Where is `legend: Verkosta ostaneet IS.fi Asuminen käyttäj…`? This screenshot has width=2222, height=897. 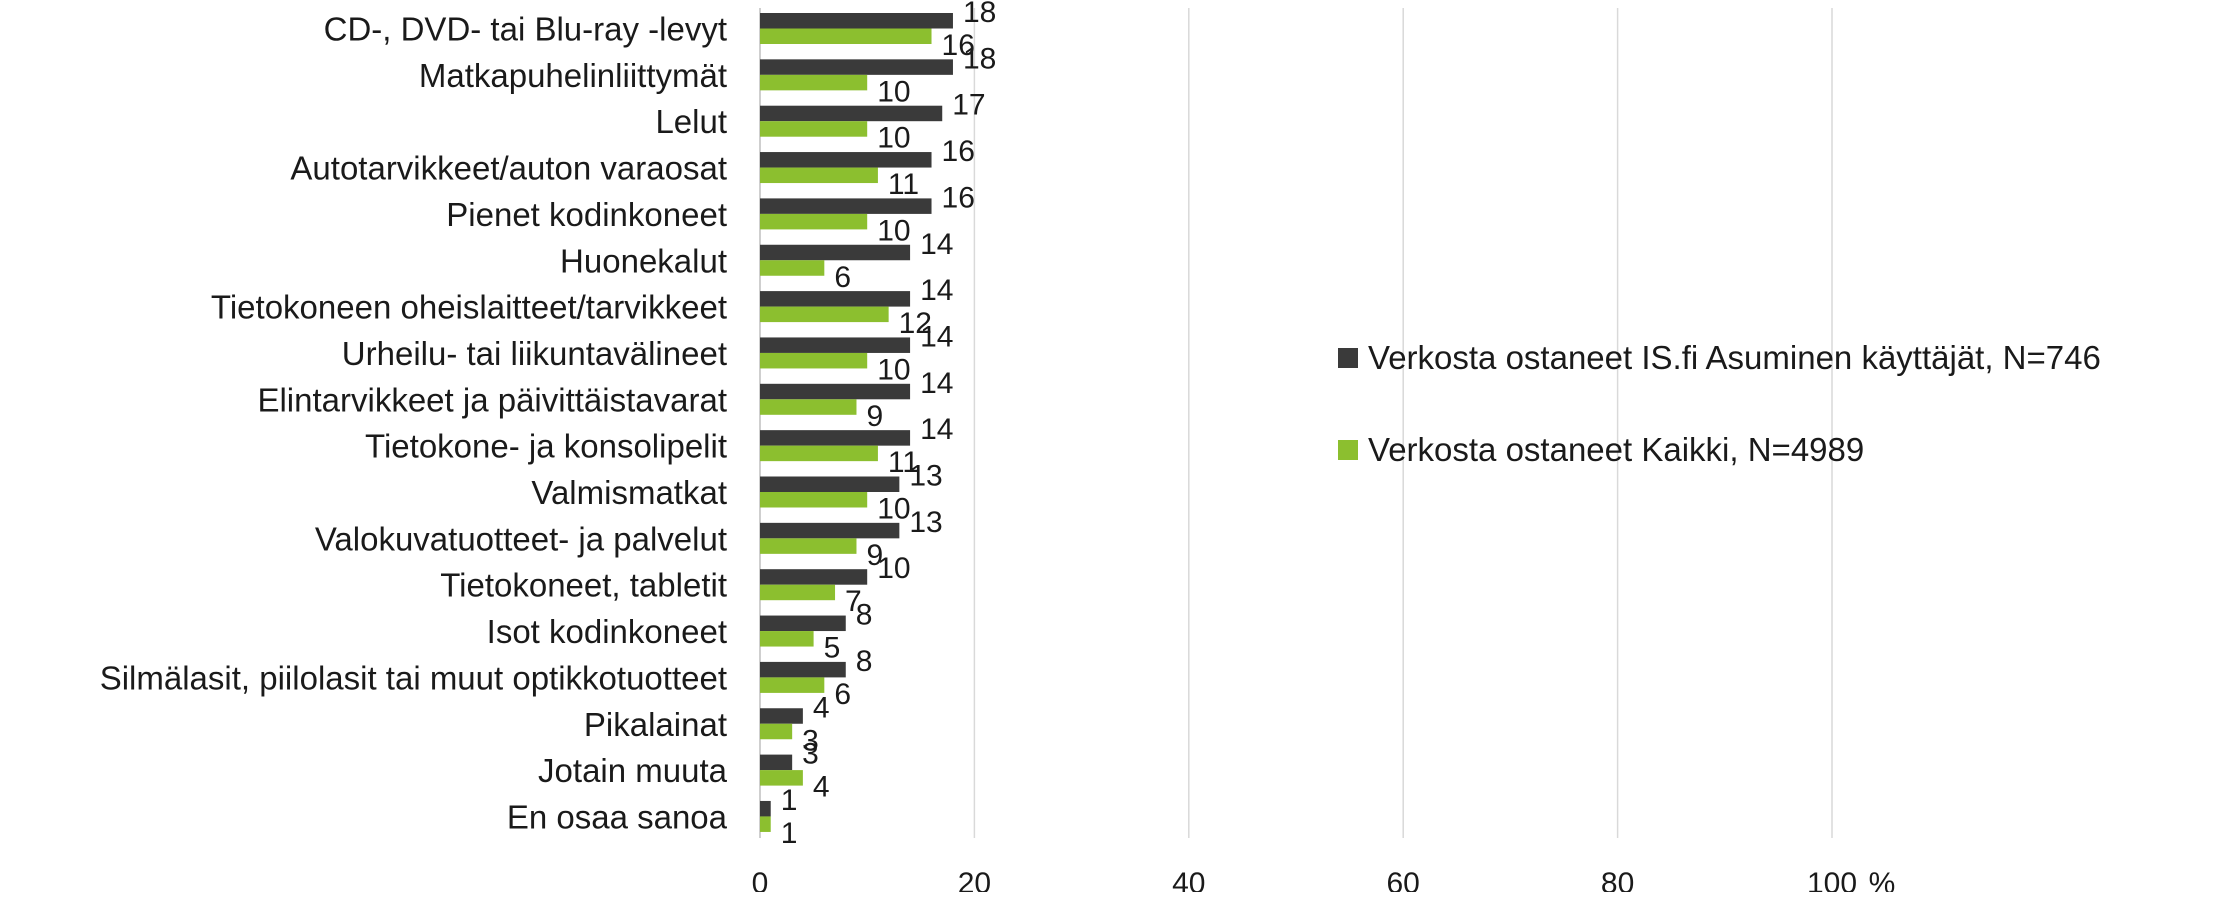 legend: Verkosta ostaneet IS.fi Asuminen käyttäj… is located at coordinates (1719, 403).